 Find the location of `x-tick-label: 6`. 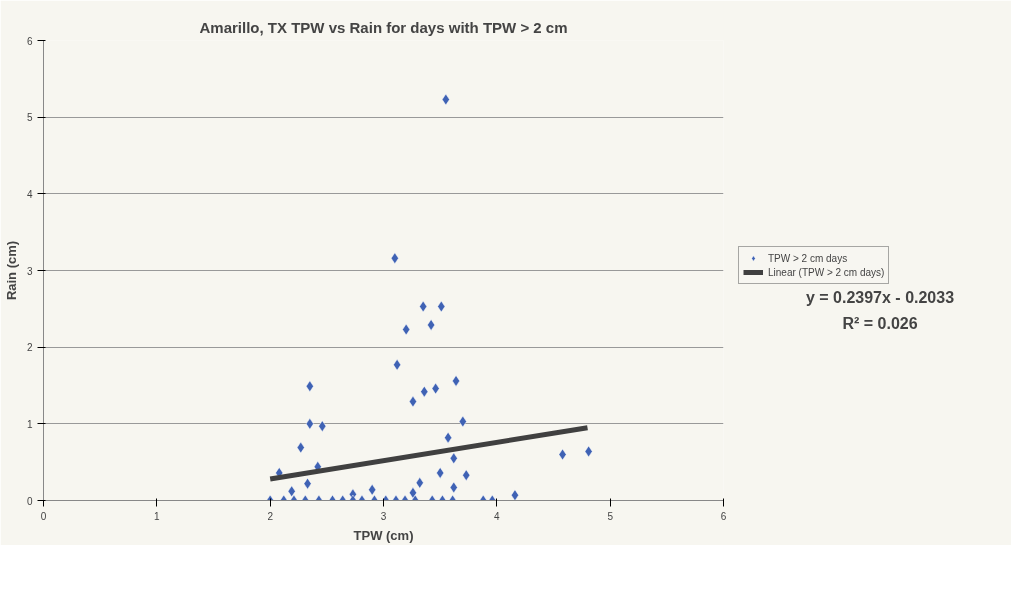

x-tick-label: 6 is located at coordinates (723, 516).